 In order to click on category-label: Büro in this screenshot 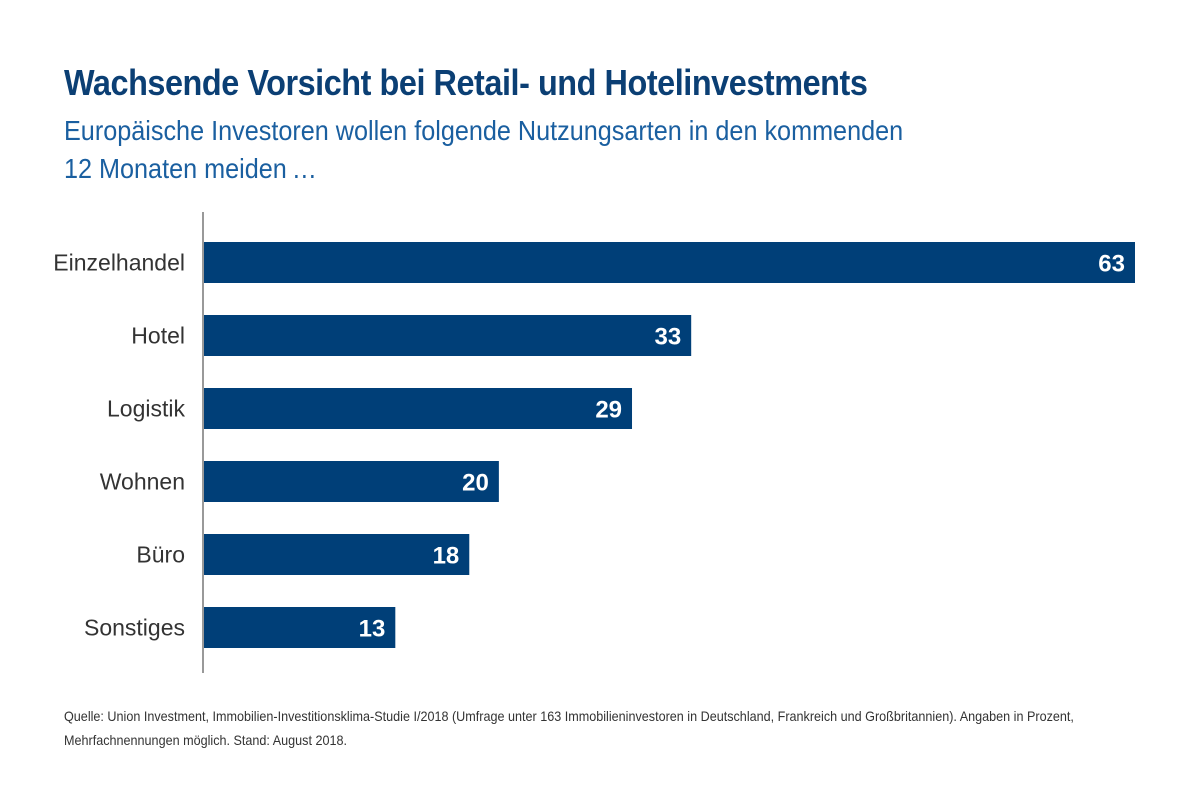, I will do `click(160, 555)`.